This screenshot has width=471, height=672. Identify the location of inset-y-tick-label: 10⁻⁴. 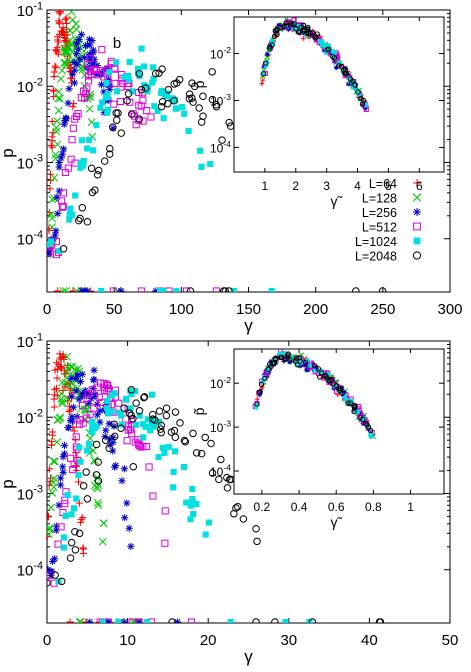
(220, 471).